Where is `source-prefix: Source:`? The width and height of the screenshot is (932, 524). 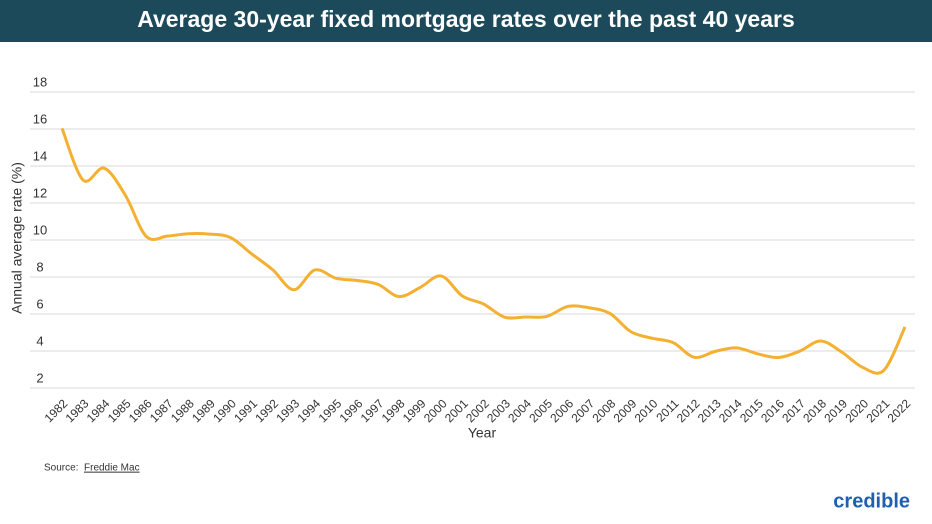 source-prefix: Source: is located at coordinates (61, 468).